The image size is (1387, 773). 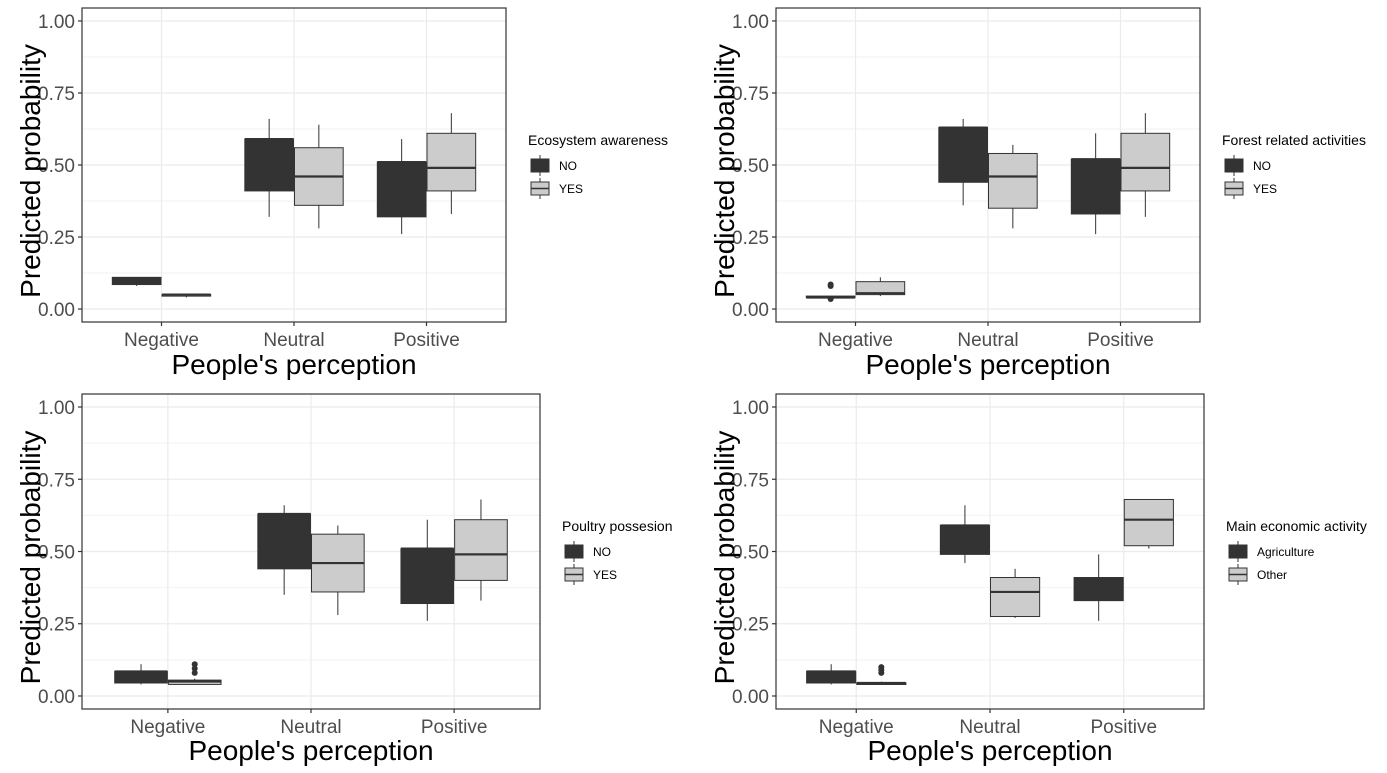 What do you see at coordinates (1294, 165) in the screenshot?
I see `legend: Forest related activities NO YES` at bounding box center [1294, 165].